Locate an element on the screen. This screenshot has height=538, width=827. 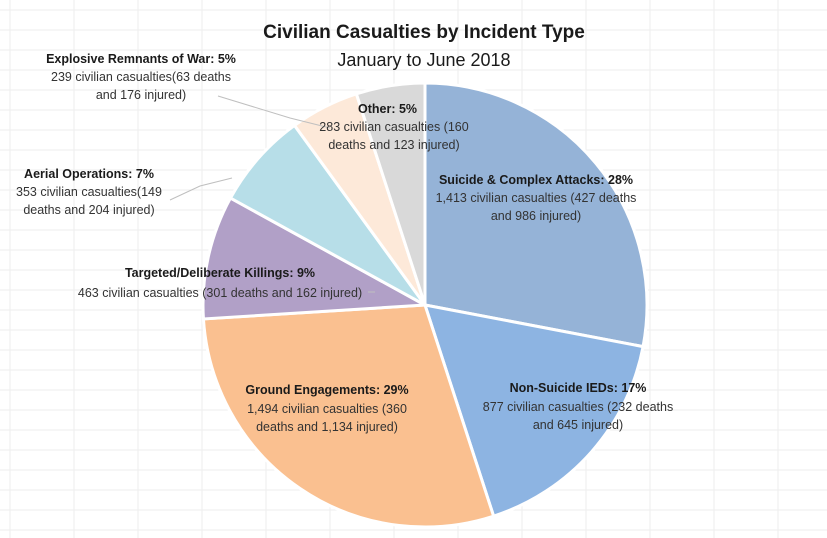
leader-line-aerial-operations is located at coordinates (201, 189).